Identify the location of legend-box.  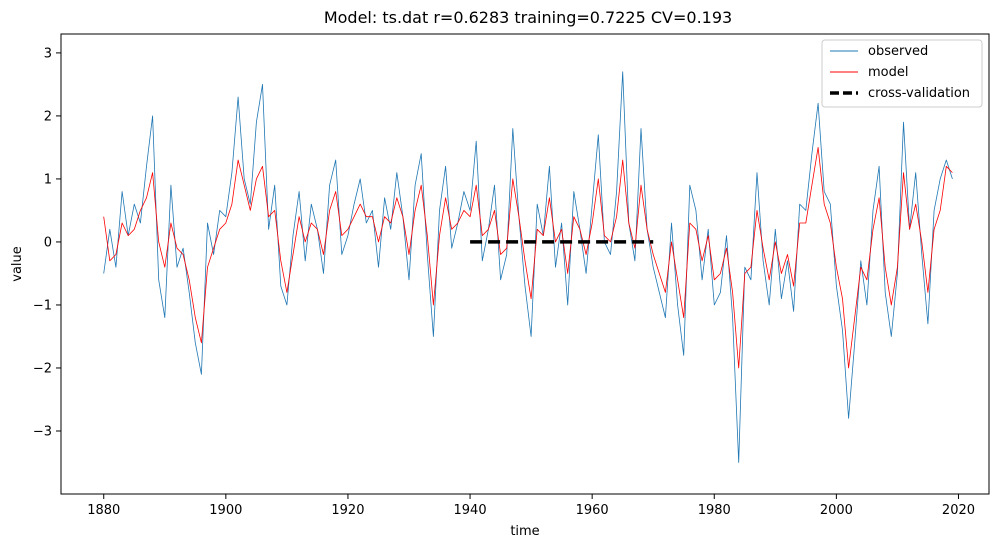
(902, 73).